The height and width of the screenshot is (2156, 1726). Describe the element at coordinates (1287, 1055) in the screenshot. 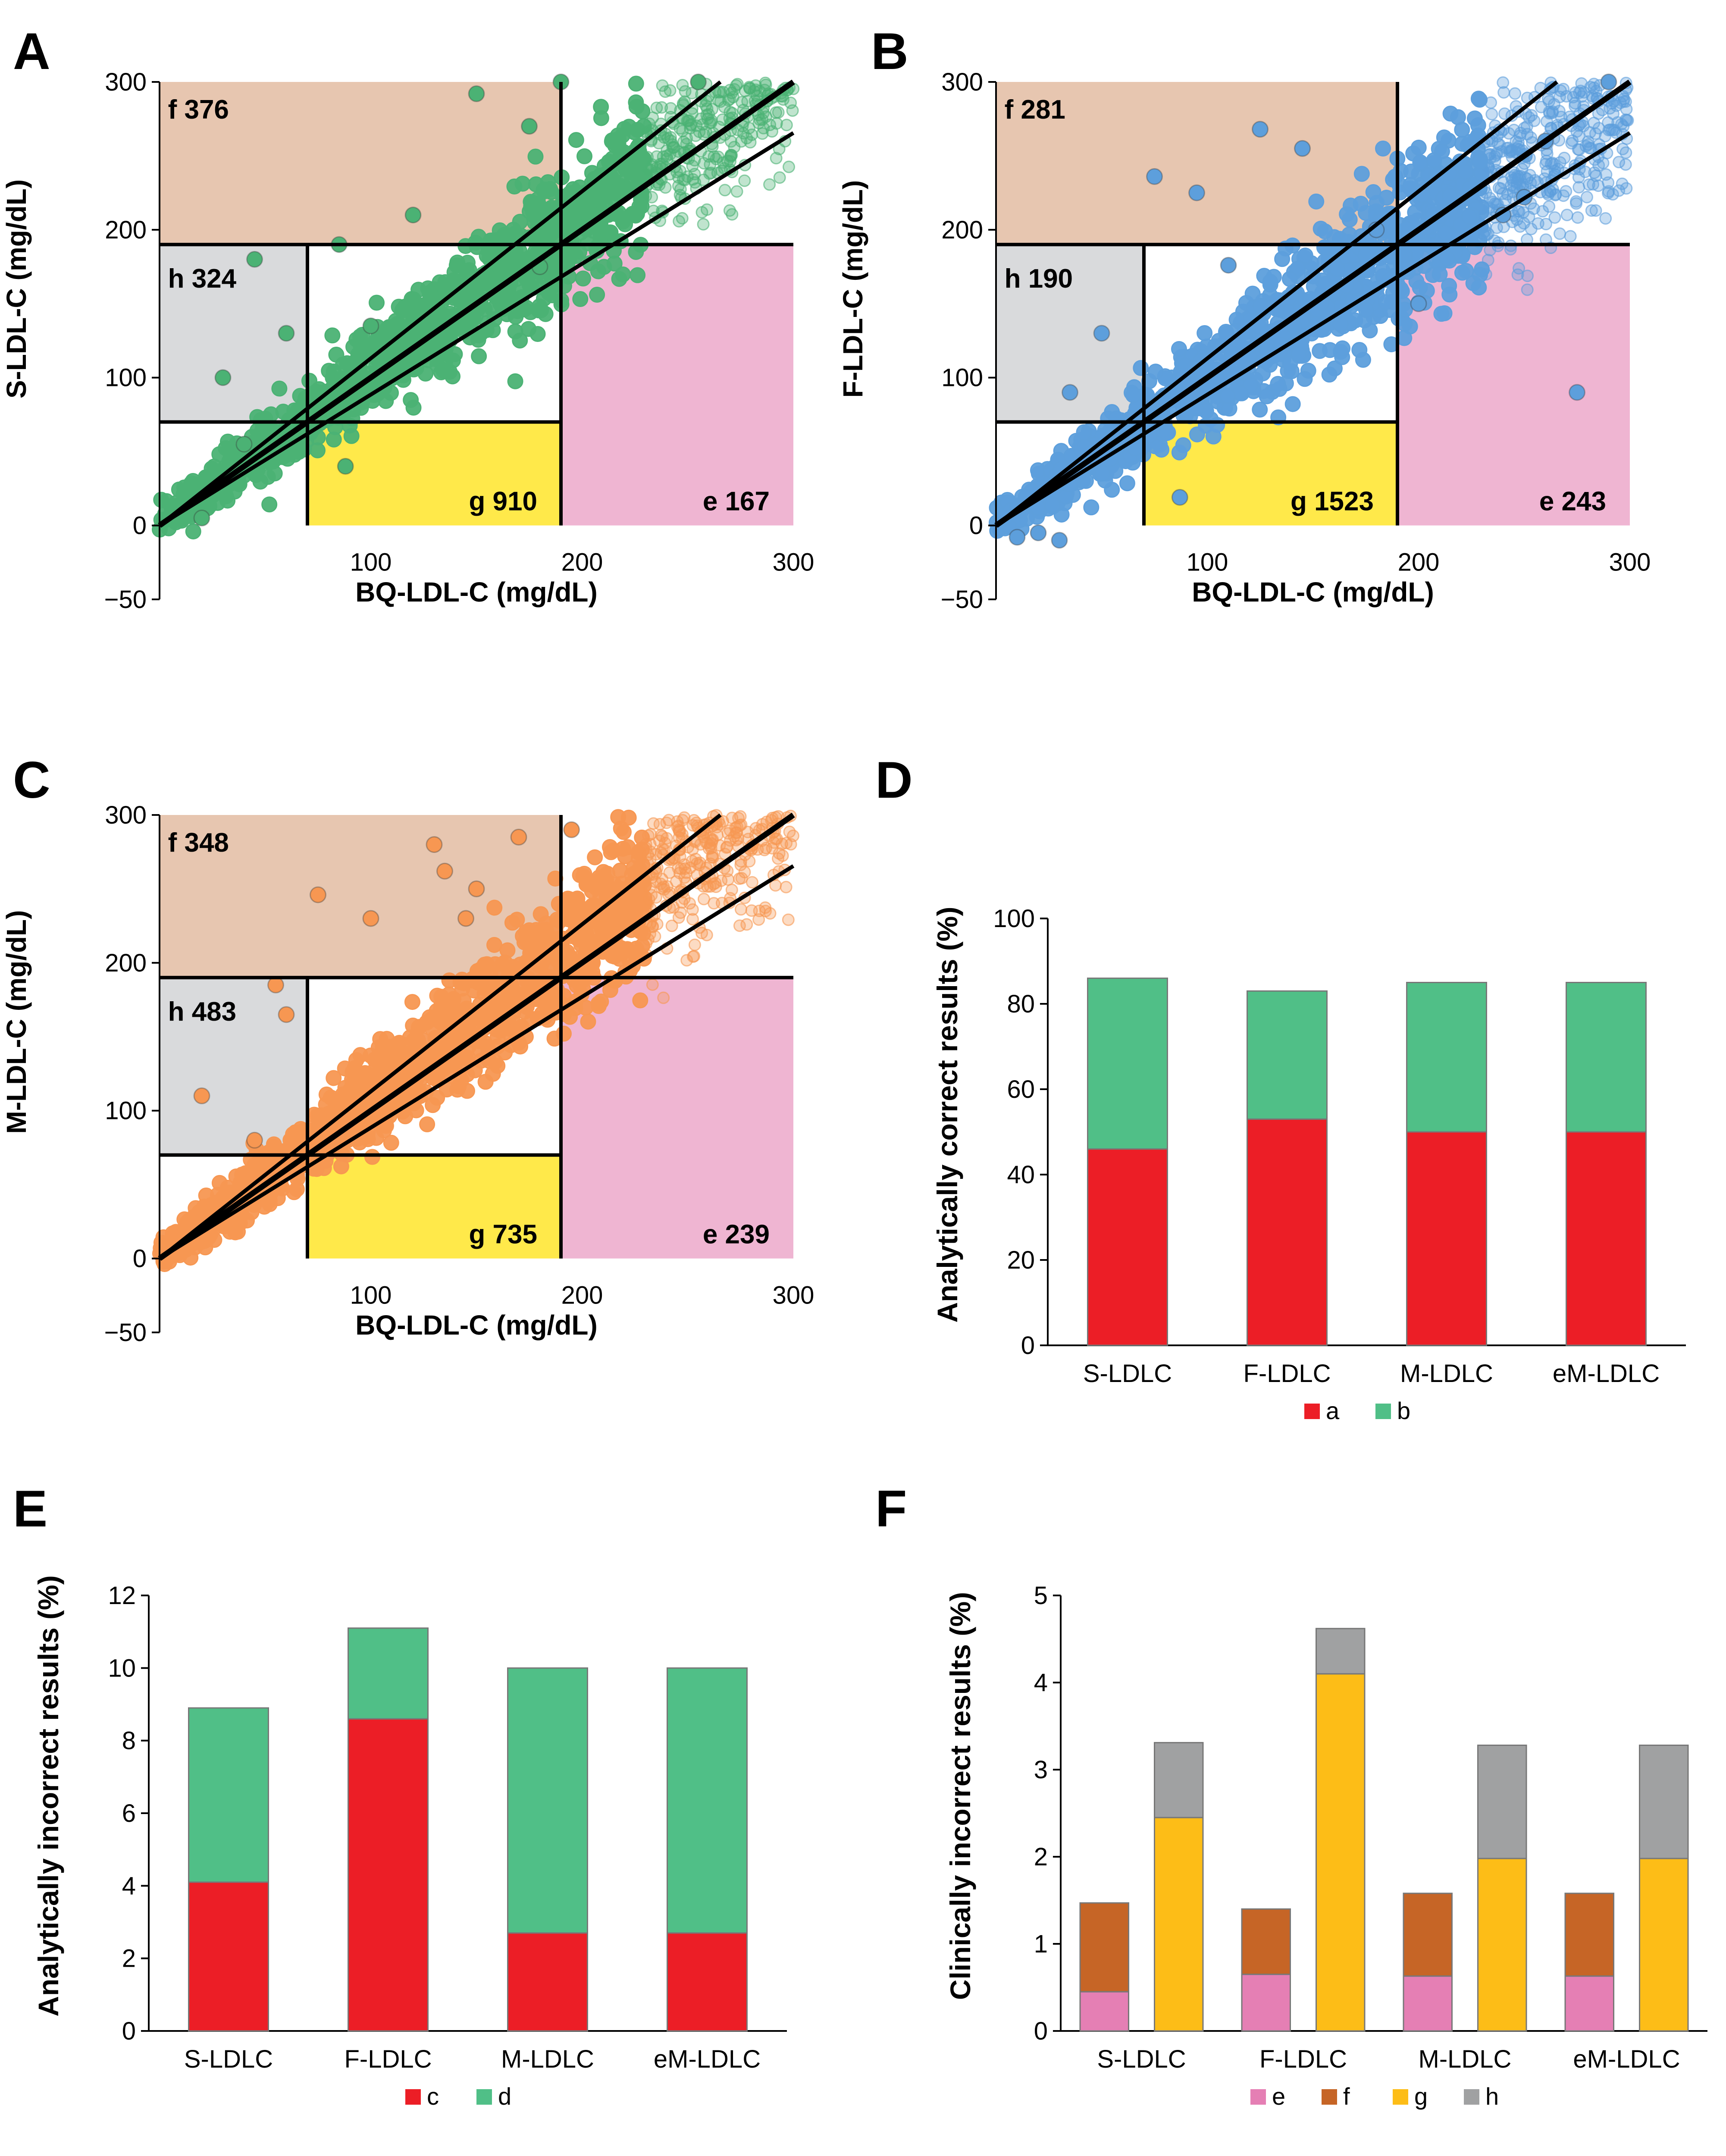

I see `bar-b-f-ldlc` at that location.